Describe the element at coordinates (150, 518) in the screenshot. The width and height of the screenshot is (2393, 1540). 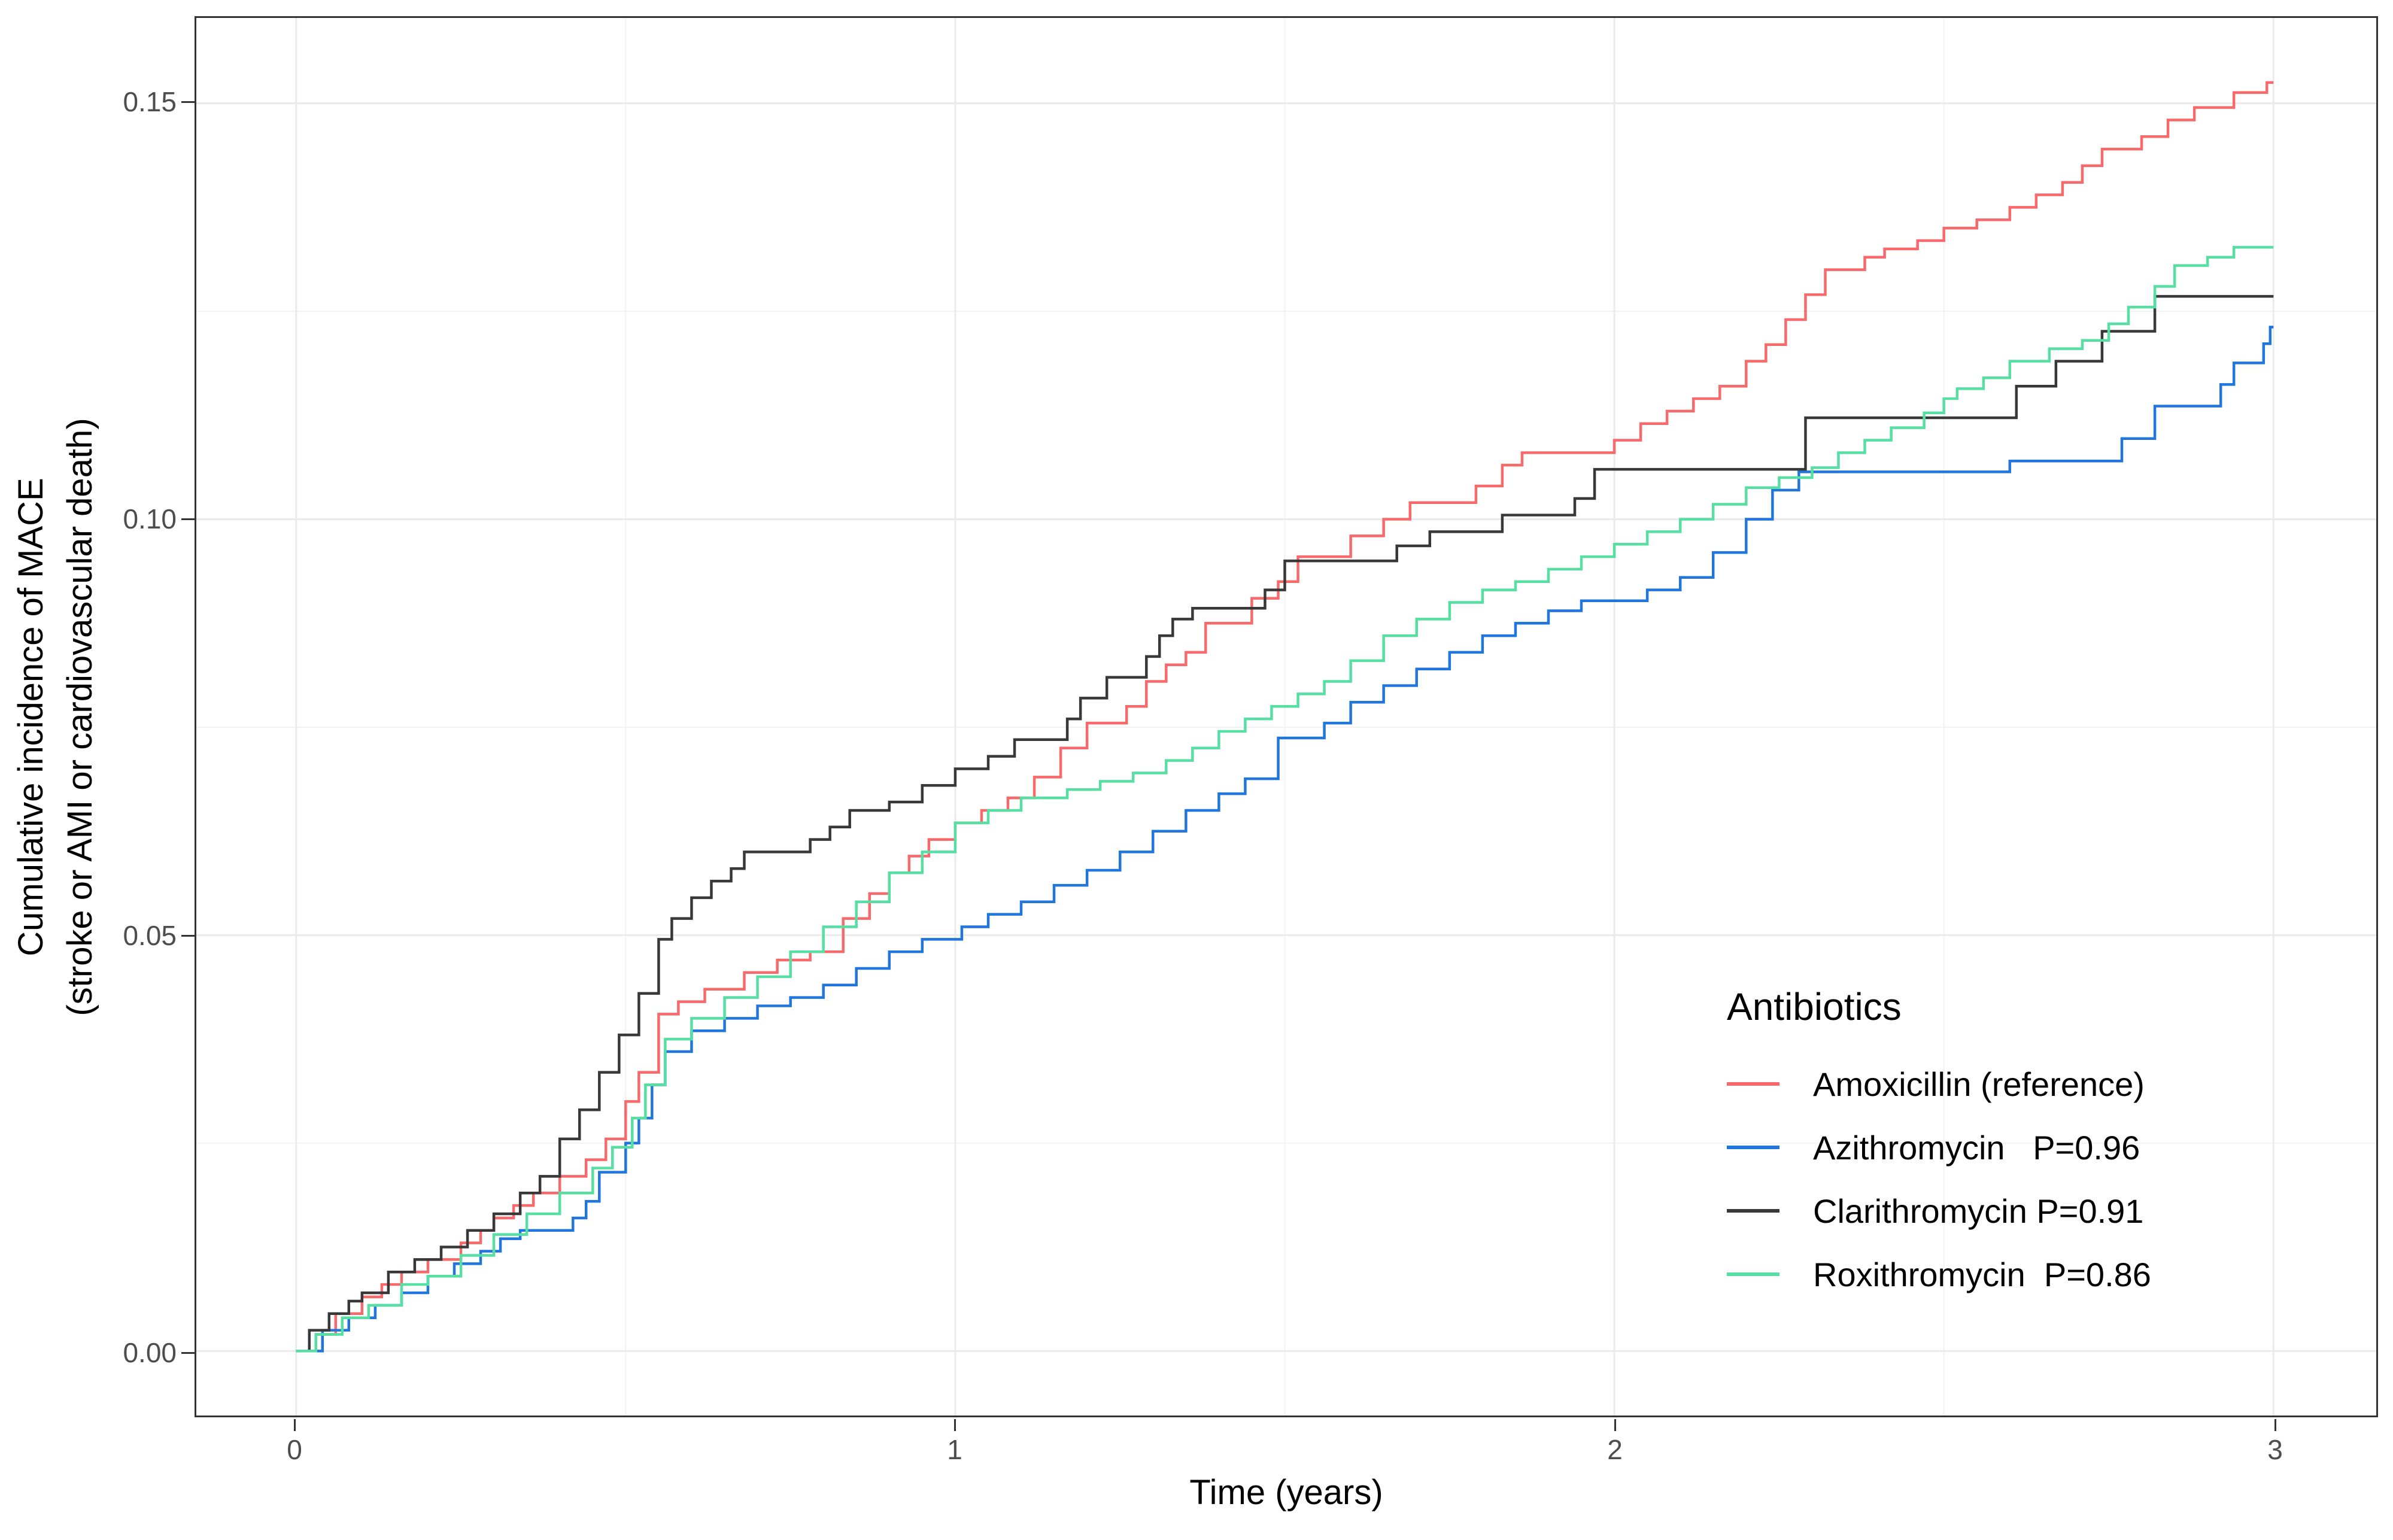
I see `y-tick-label: 0.10` at that location.